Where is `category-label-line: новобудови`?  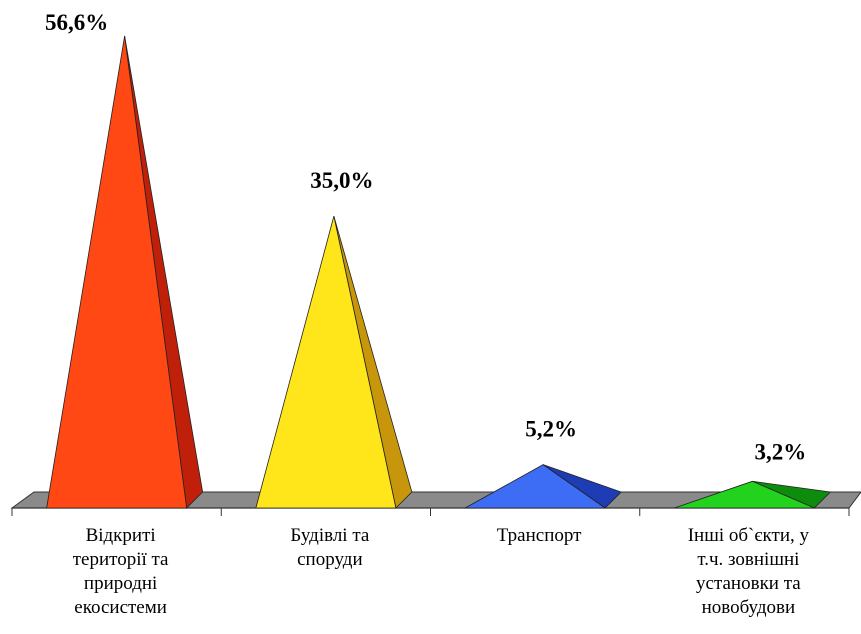
category-label-line: новобудови is located at coordinates (748, 607).